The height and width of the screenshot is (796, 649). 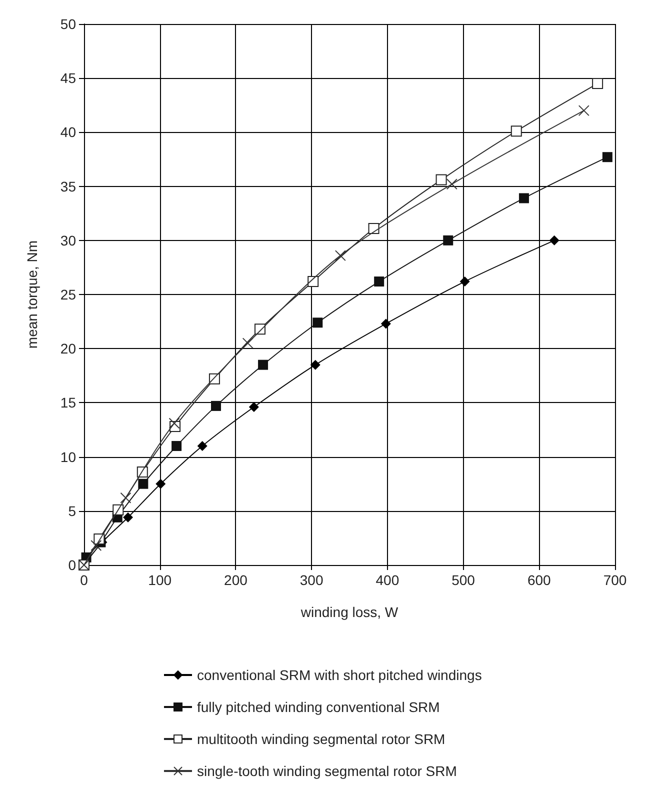 I want to click on legend-label: conventional SRM with short pitched windings, so click(x=339, y=675).